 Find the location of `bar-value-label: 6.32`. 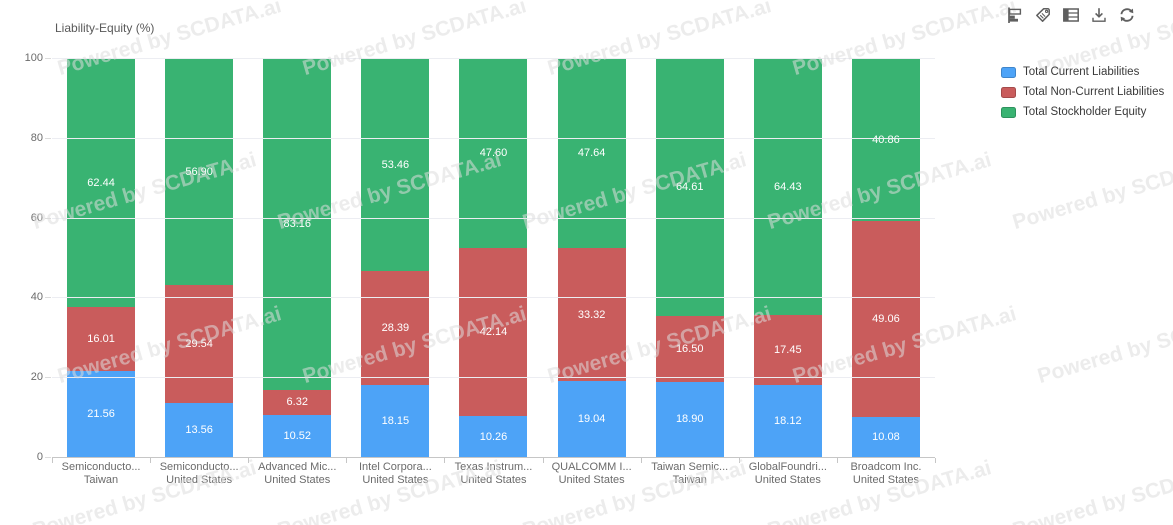

bar-value-label: 6.32 is located at coordinates (297, 402).